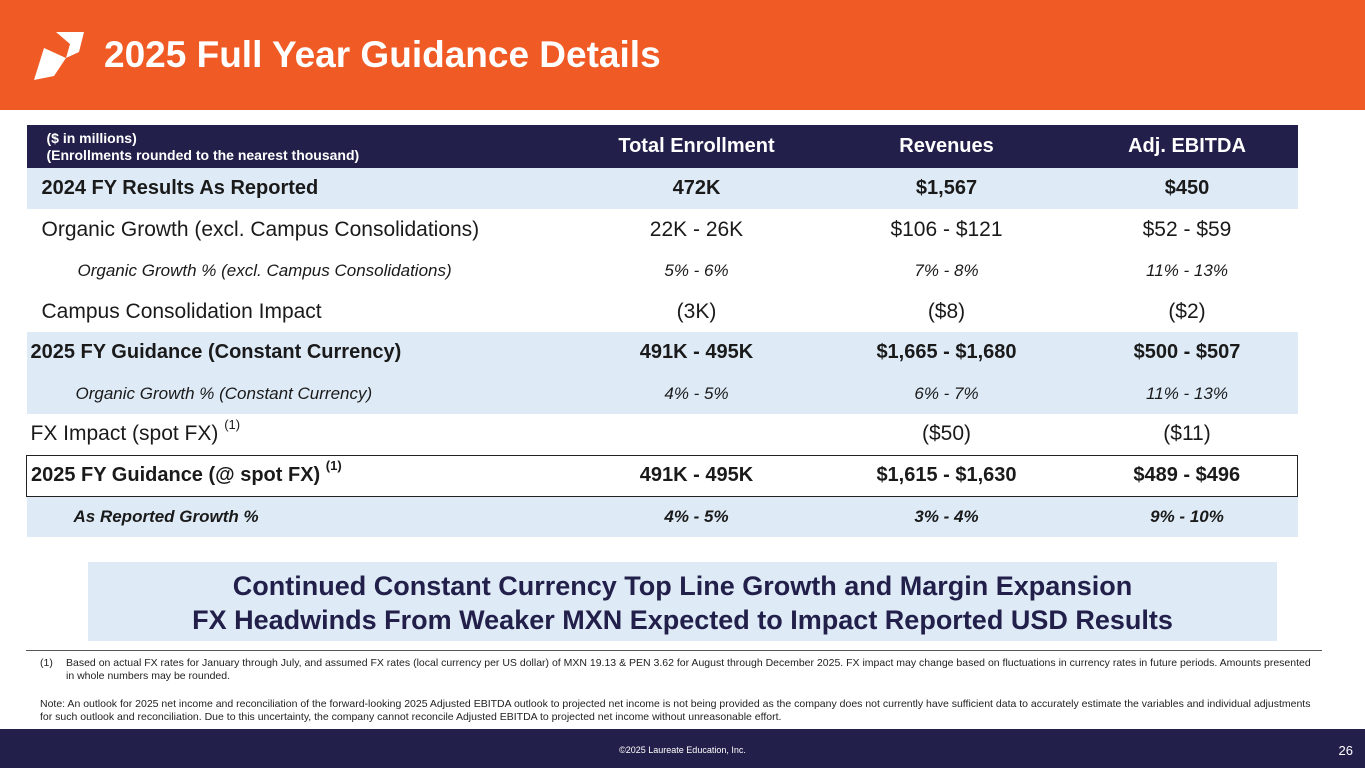 The width and height of the screenshot is (1365, 768). What do you see at coordinates (1187, 188) in the screenshot?
I see `cell-adj-ebitda: $450` at bounding box center [1187, 188].